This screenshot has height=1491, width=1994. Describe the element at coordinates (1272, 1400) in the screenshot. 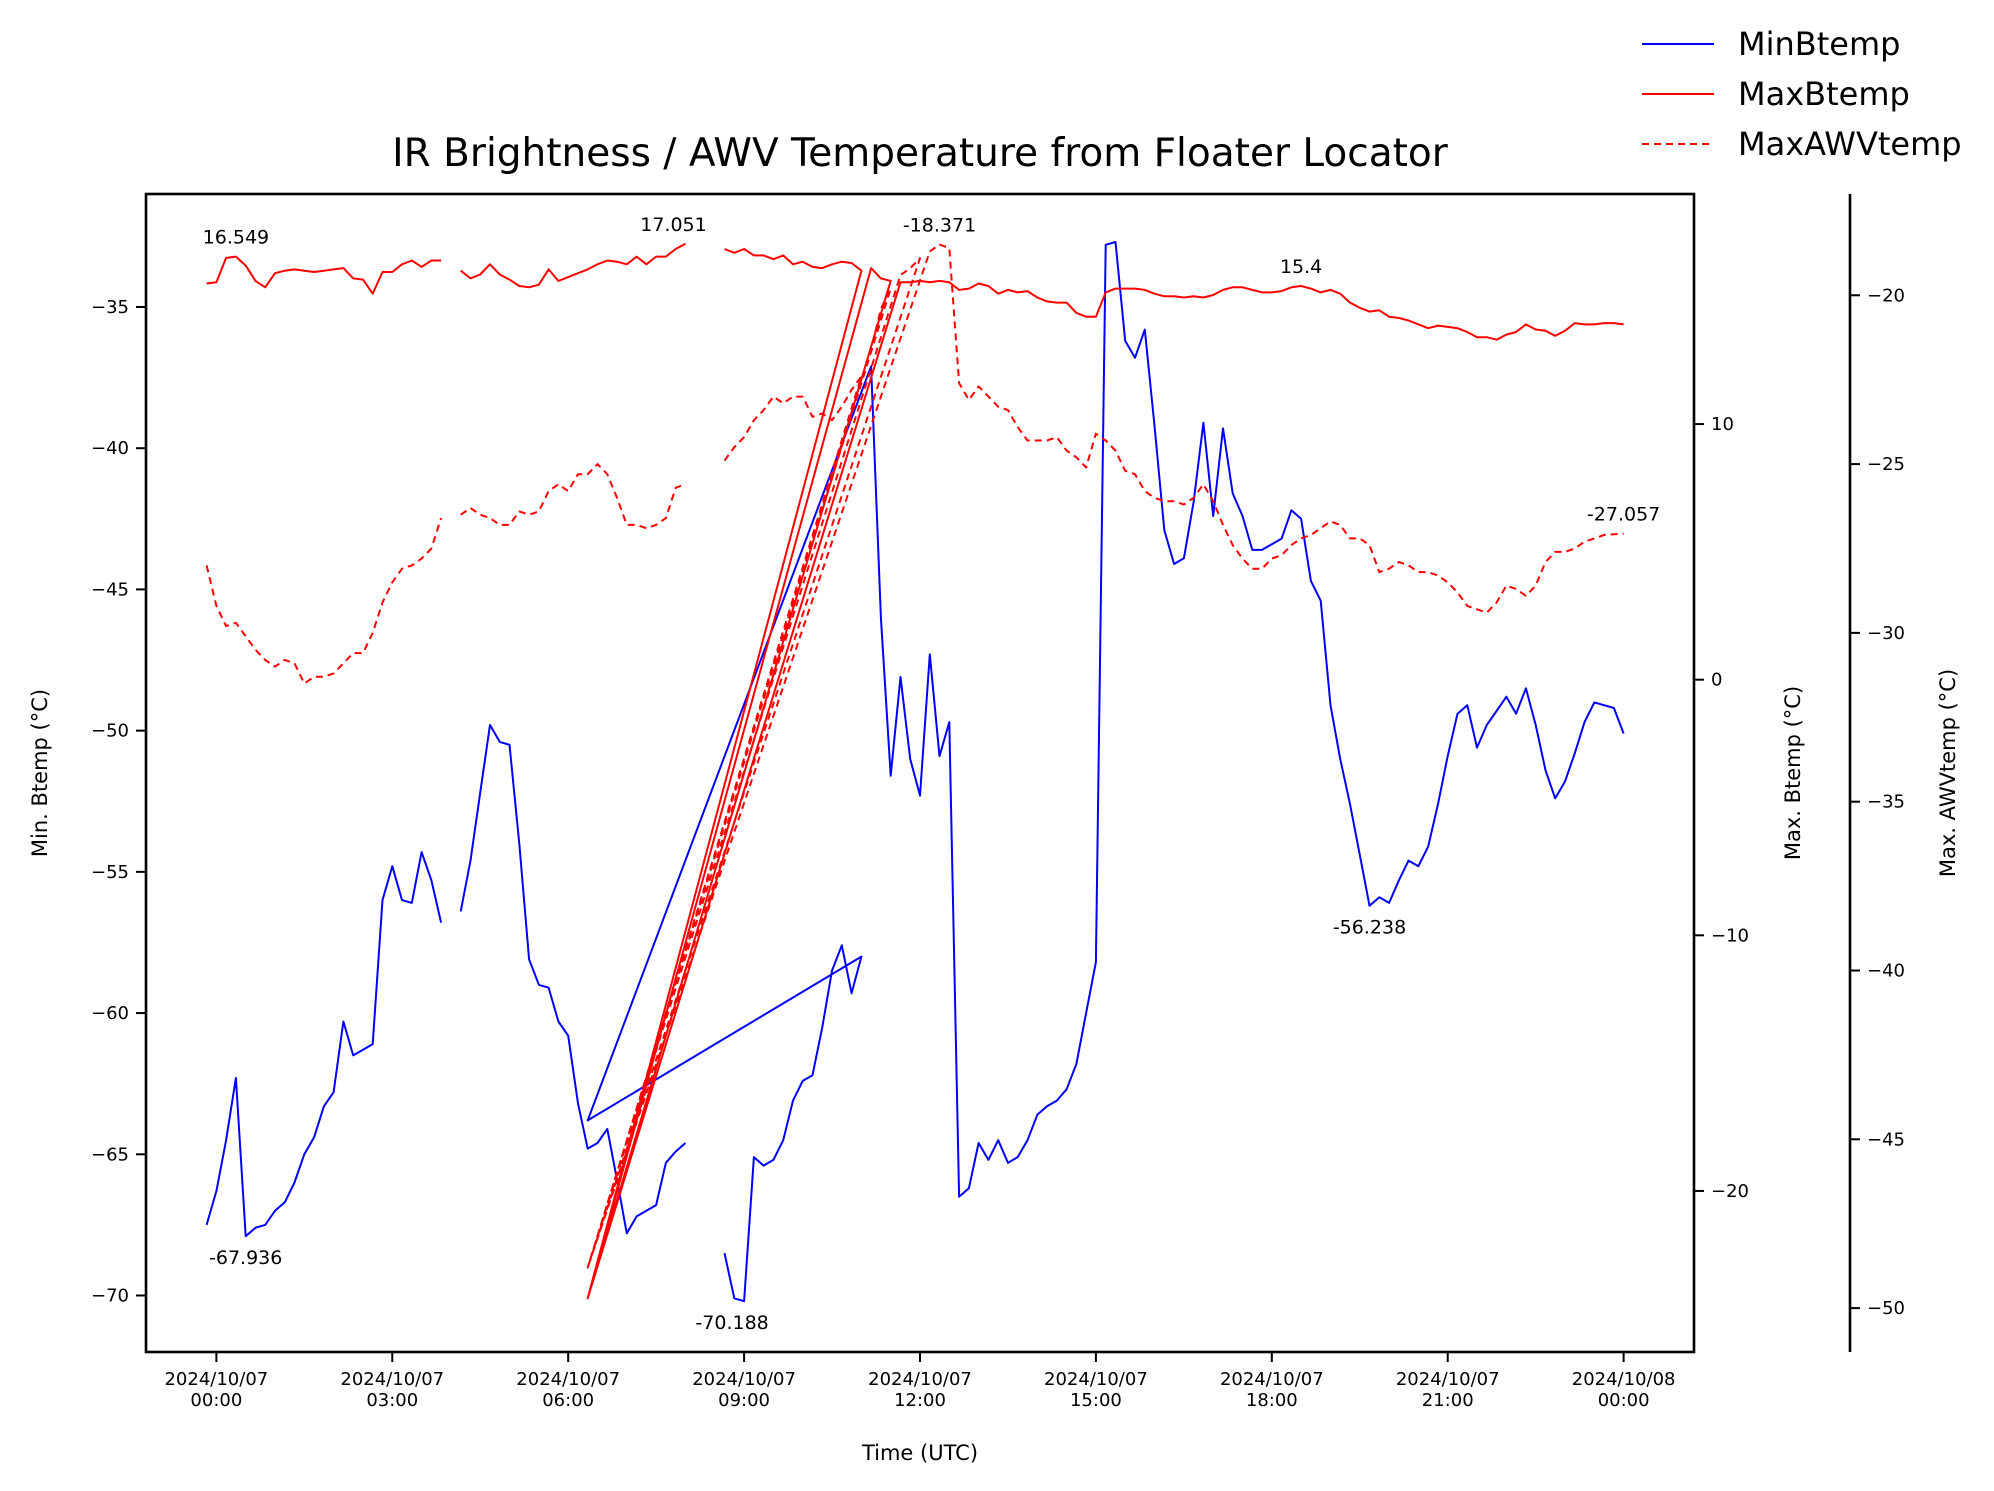

I see `x-tick-label: 18:00` at that location.